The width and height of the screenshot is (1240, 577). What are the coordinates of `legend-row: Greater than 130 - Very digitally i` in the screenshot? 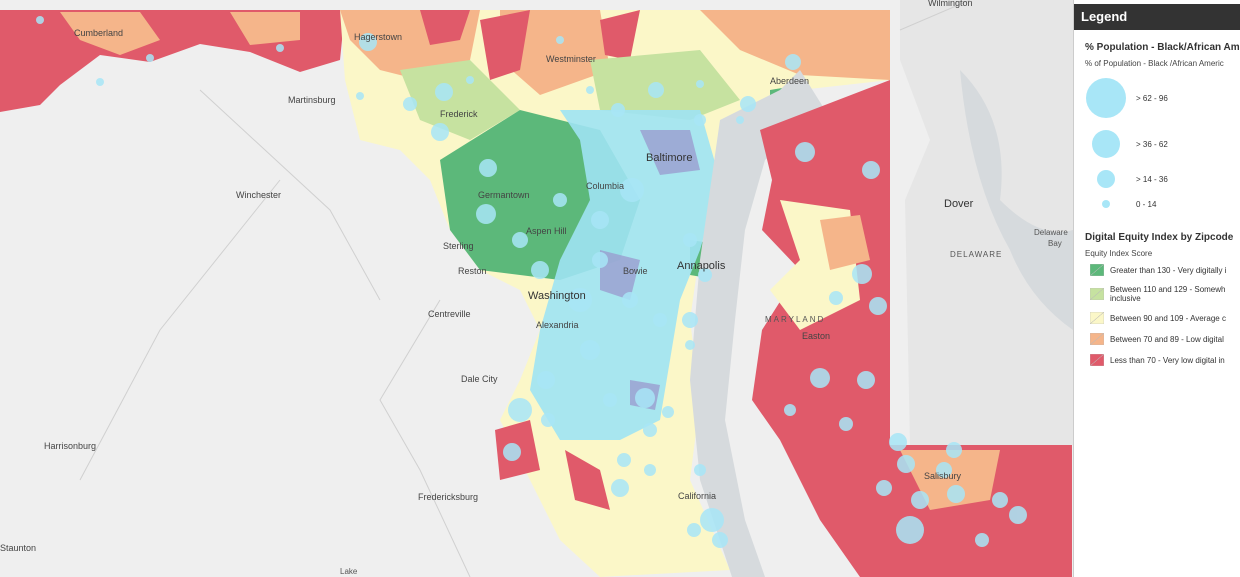 It's located at (1157, 270).